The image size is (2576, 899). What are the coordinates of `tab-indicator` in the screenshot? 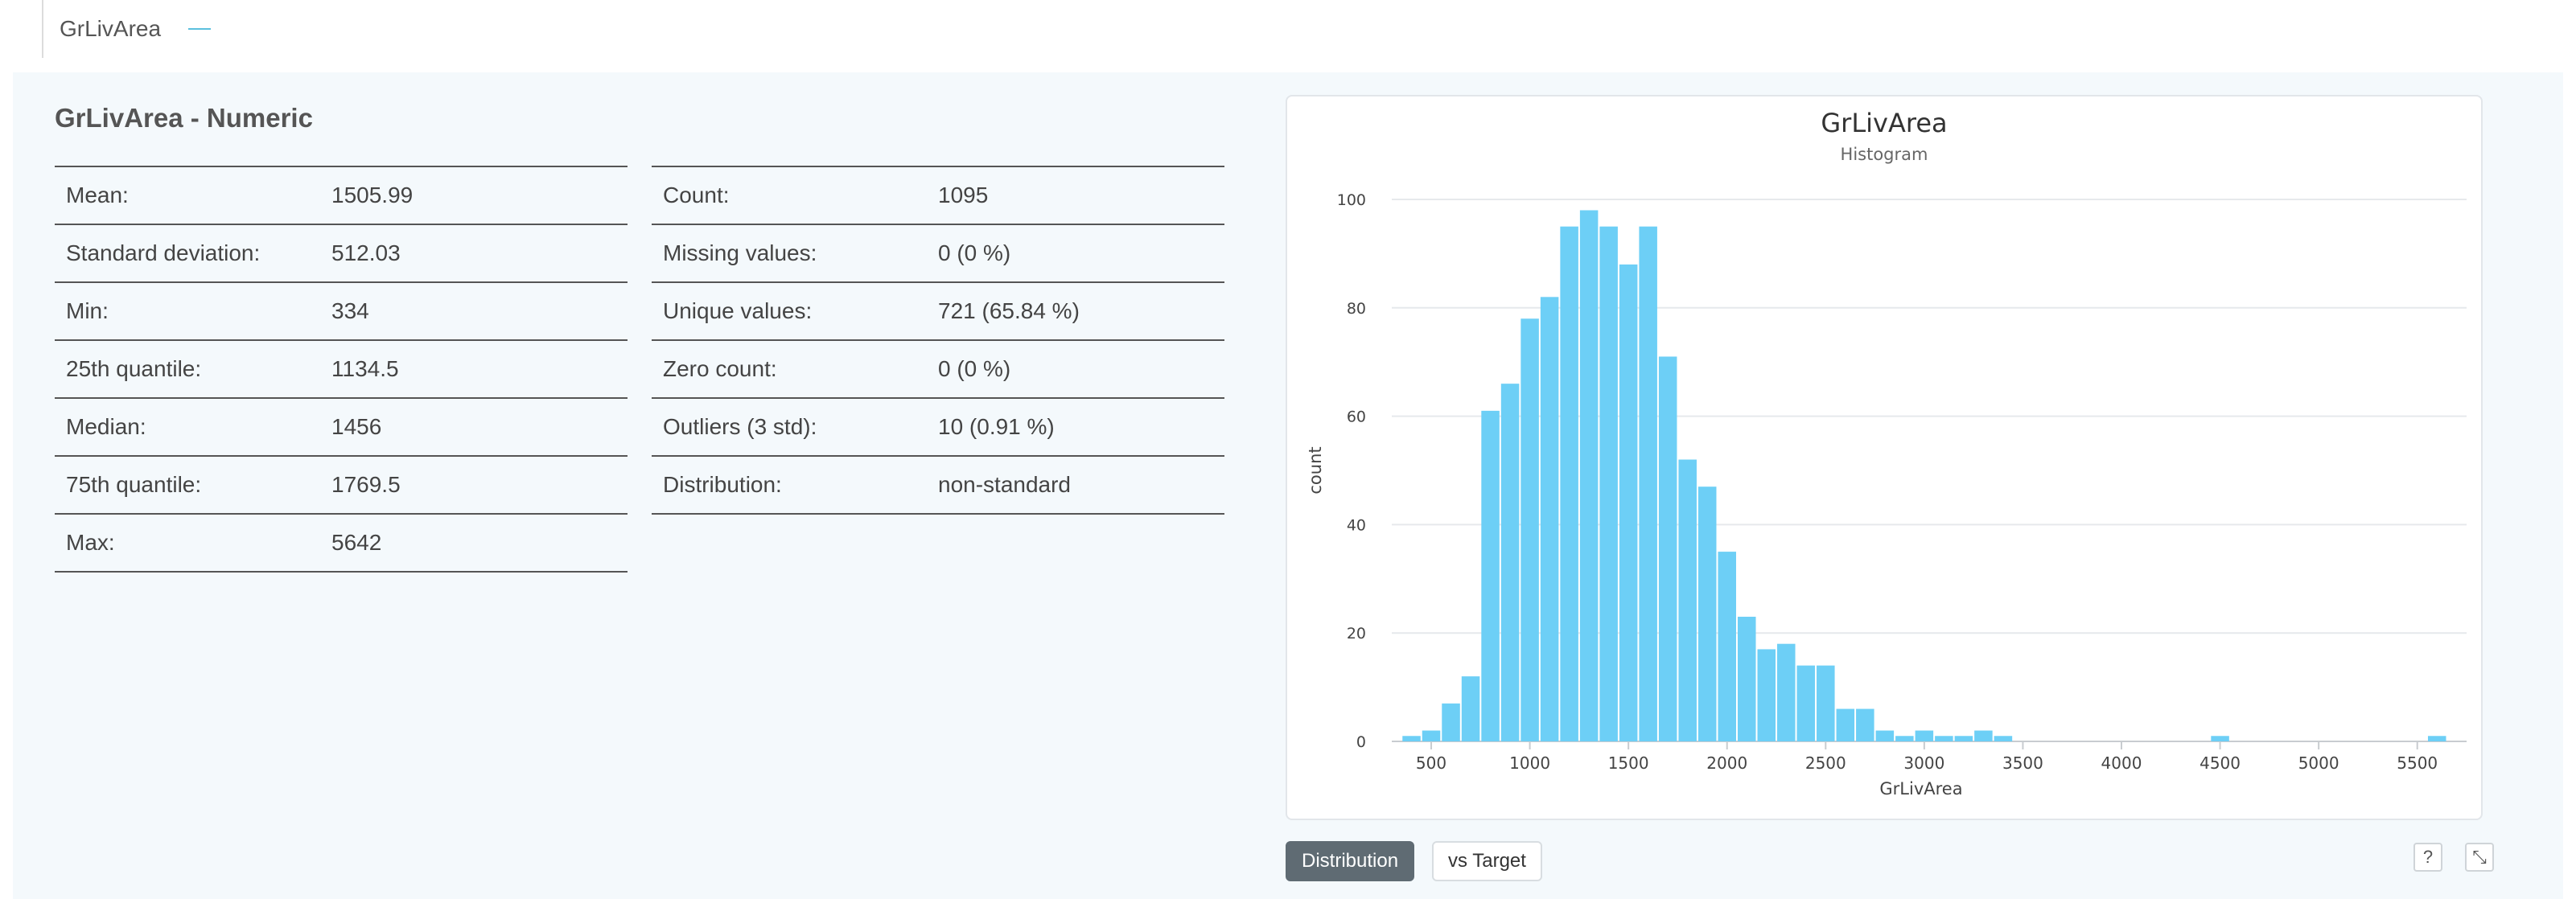 It's located at (200, 29).